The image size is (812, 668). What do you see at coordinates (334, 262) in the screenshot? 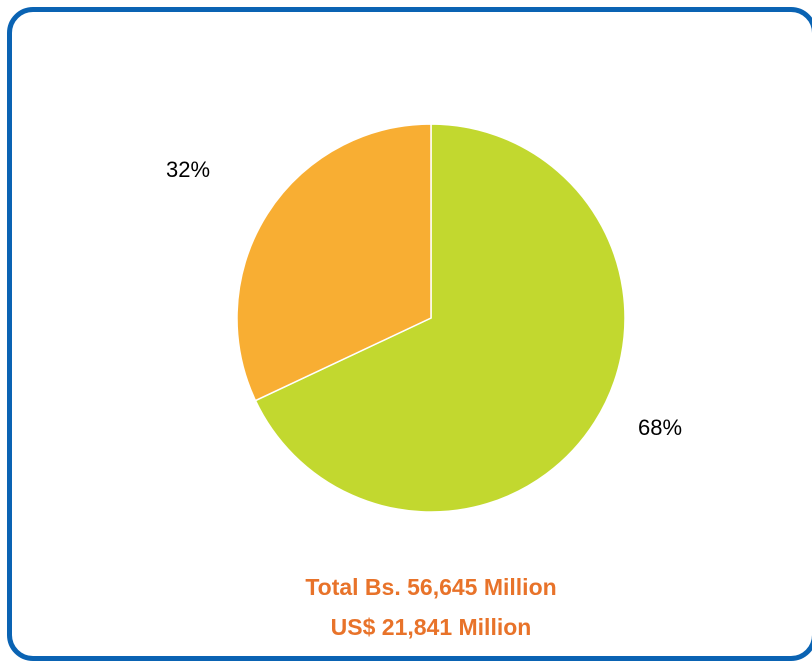
I see `pie-slice-32-percent` at bounding box center [334, 262].